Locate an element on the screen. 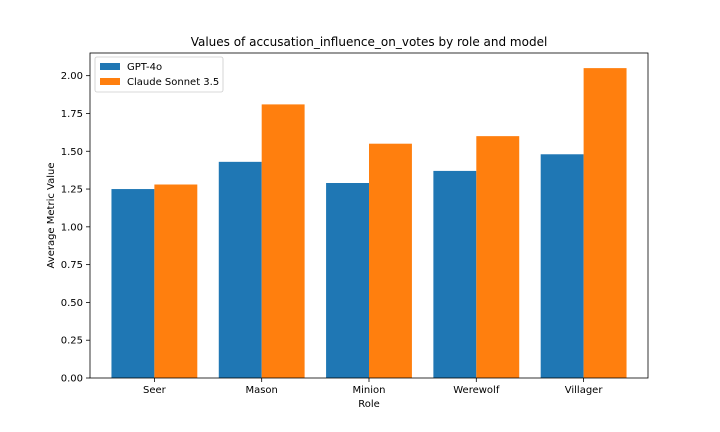 This screenshot has width=720, height=432. y-tick-label: 0.00 is located at coordinates (72, 379).